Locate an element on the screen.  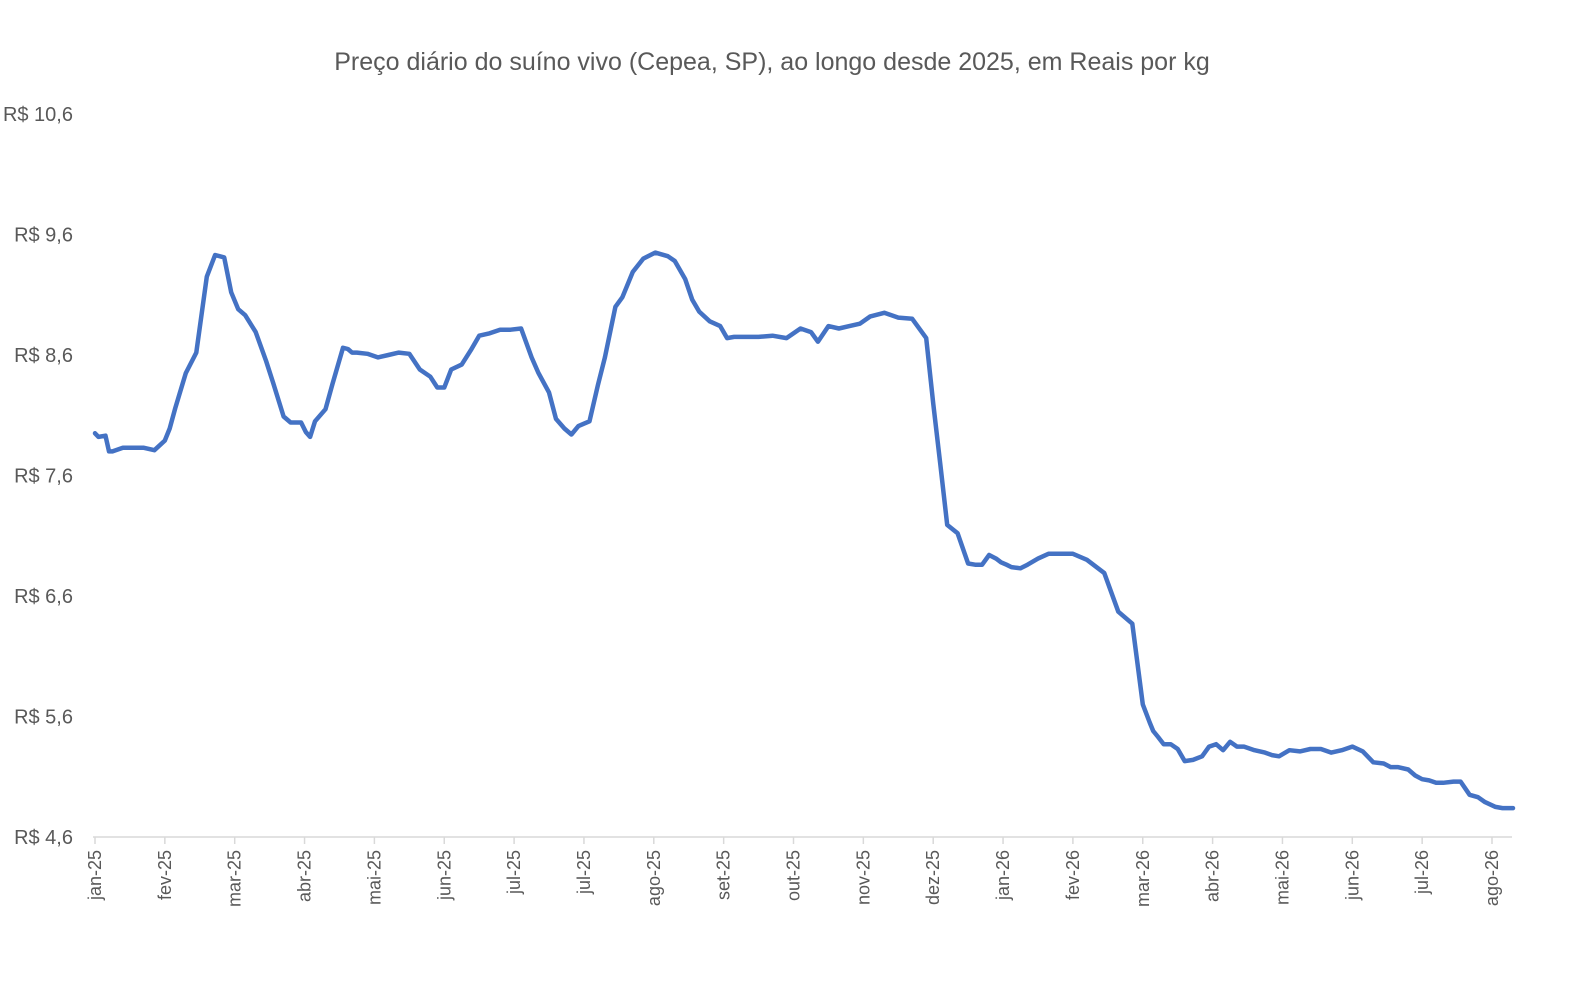
x-tick-label: abr-26 is located at coordinates (1213, 876).